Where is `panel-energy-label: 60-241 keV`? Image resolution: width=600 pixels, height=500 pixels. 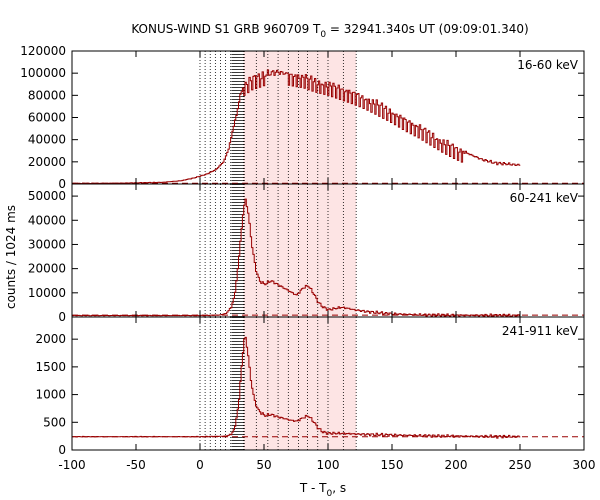
panel-energy-label: 60-241 keV is located at coordinates (544, 198).